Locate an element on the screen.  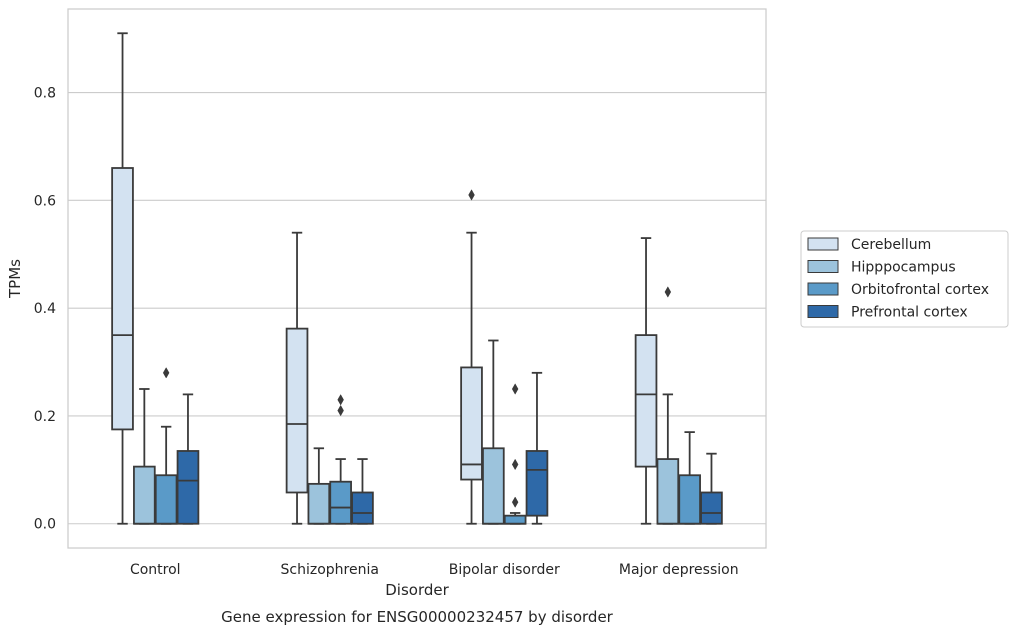
legend-frame is located at coordinates (904, 279).